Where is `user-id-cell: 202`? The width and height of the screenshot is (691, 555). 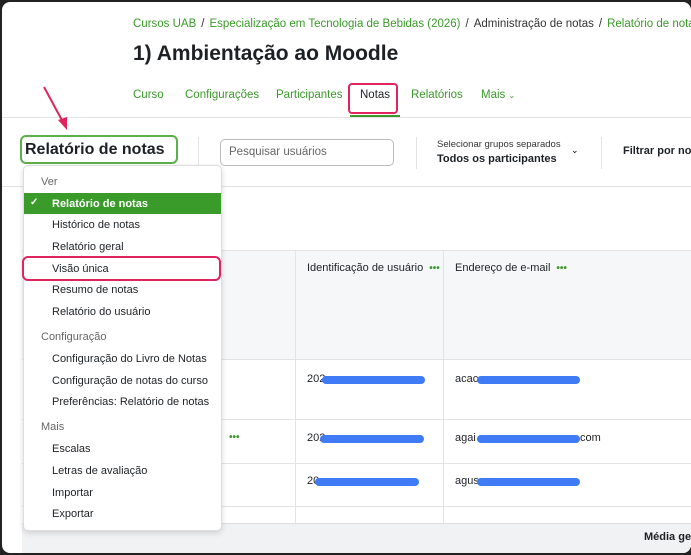 user-id-cell: 202 is located at coordinates (316, 379).